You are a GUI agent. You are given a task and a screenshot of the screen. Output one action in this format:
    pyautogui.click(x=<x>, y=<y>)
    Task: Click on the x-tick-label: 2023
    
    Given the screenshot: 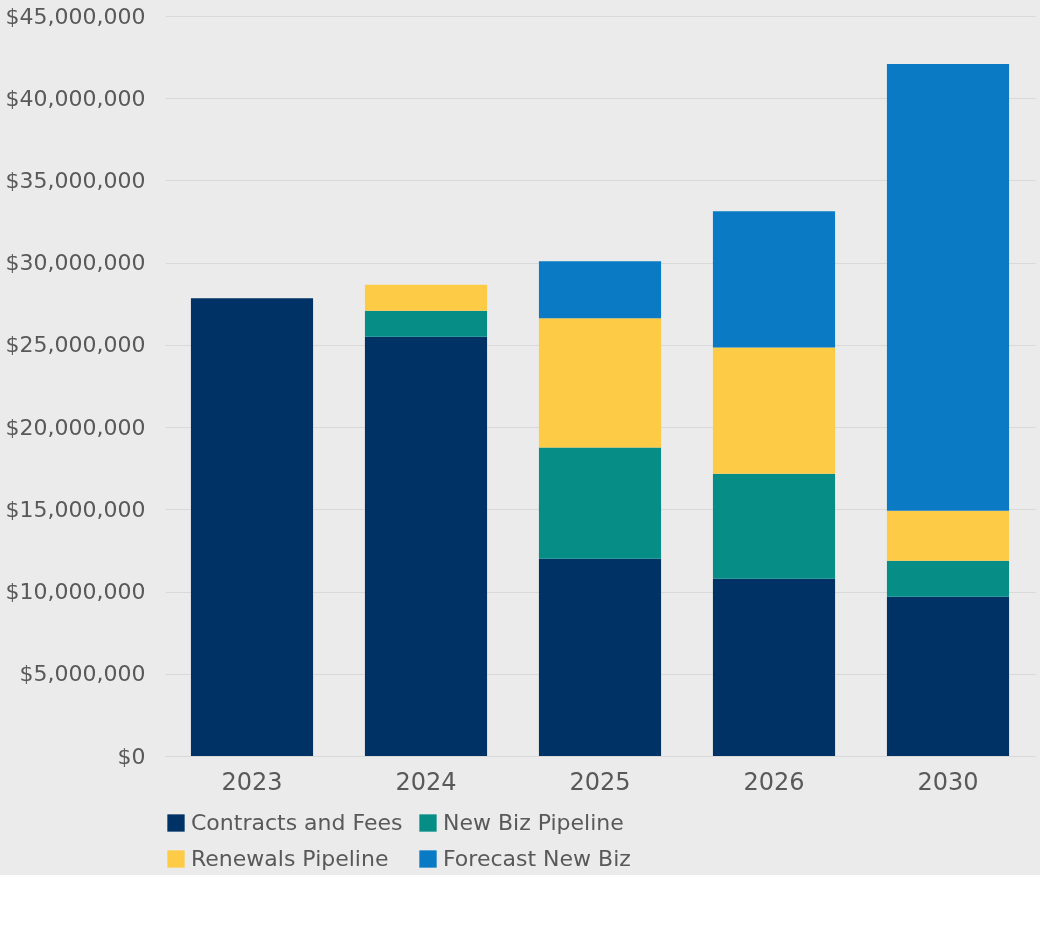 What is the action you would take?
    pyautogui.click(x=252, y=781)
    